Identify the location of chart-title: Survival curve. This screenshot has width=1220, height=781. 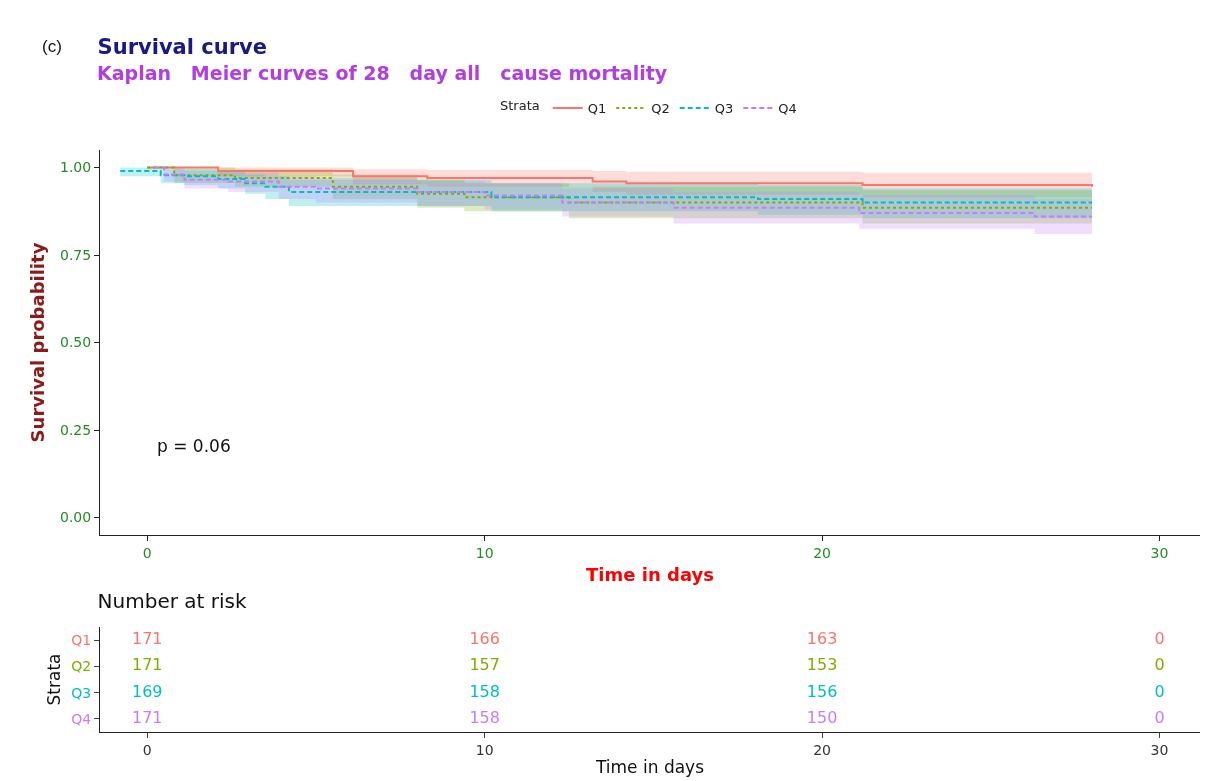
(182, 46).